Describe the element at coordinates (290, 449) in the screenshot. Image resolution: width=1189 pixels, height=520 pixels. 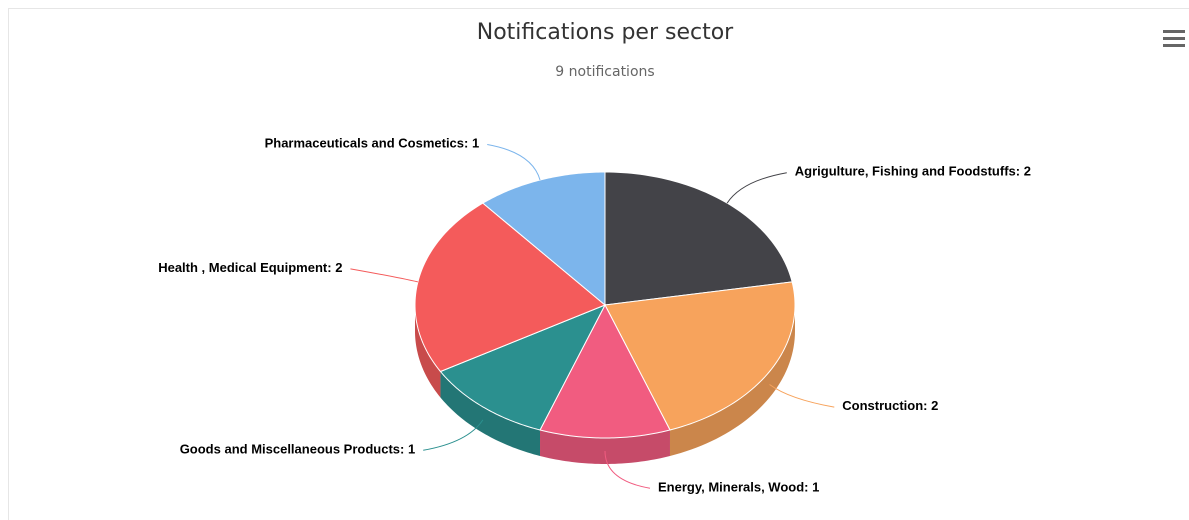
I see `label-category: Goods and Miscellaneous Products` at that location.